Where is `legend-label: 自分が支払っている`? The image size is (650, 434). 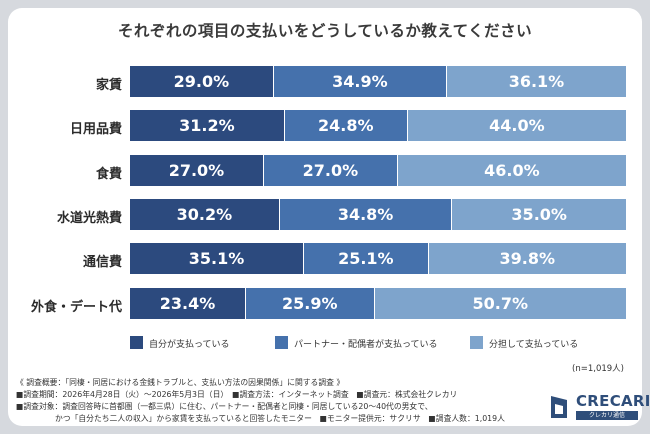 legend-label: 自分が支払っている is located at coordinates (189, 345).